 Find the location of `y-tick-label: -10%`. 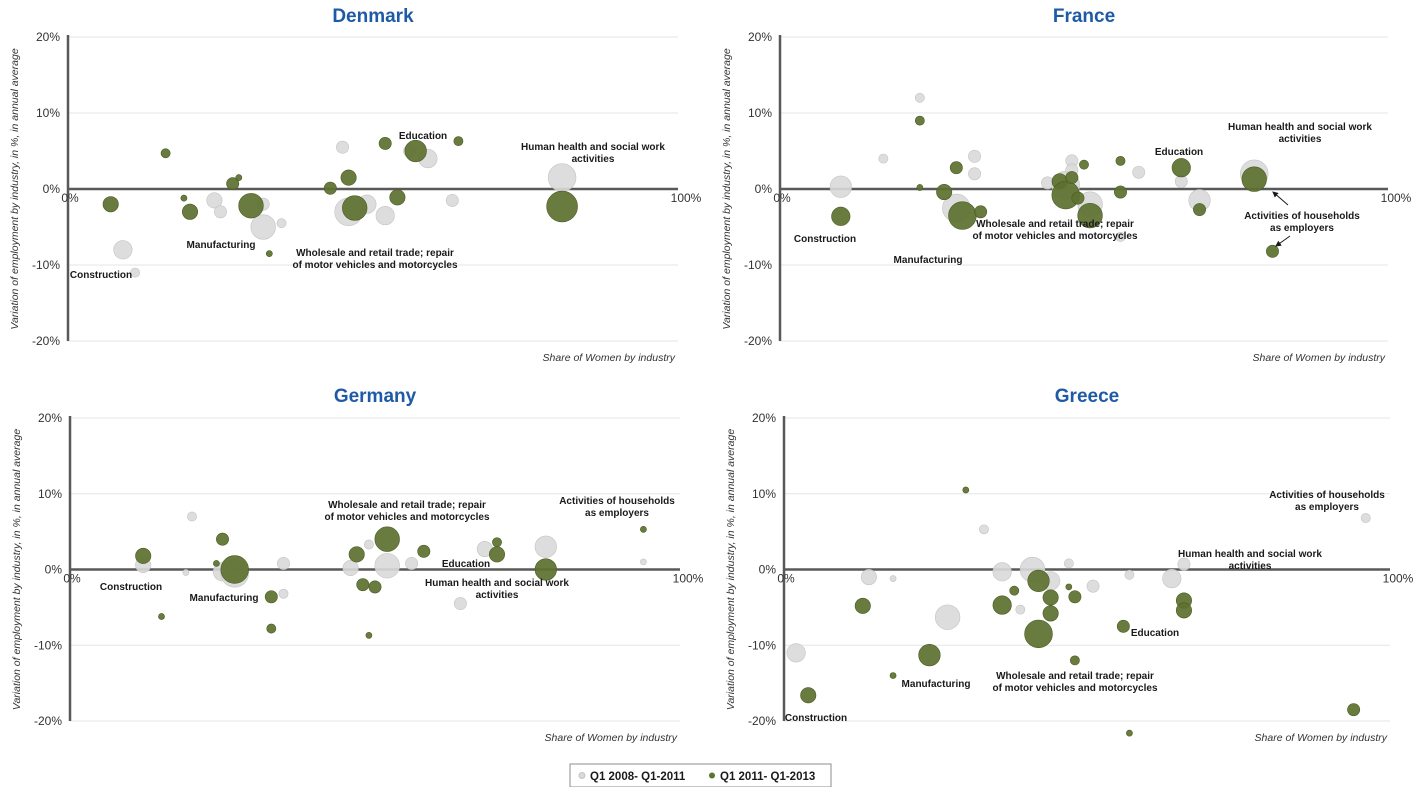

y-tick-label: -10% is located at coordinates (762, 645).